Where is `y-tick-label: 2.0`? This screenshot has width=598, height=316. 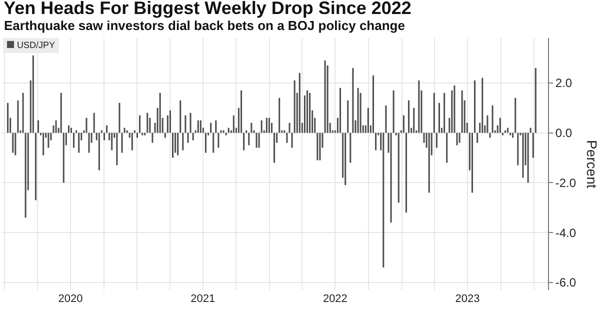 y-tick-label: 2.0 is located at coordinates (563, 83).